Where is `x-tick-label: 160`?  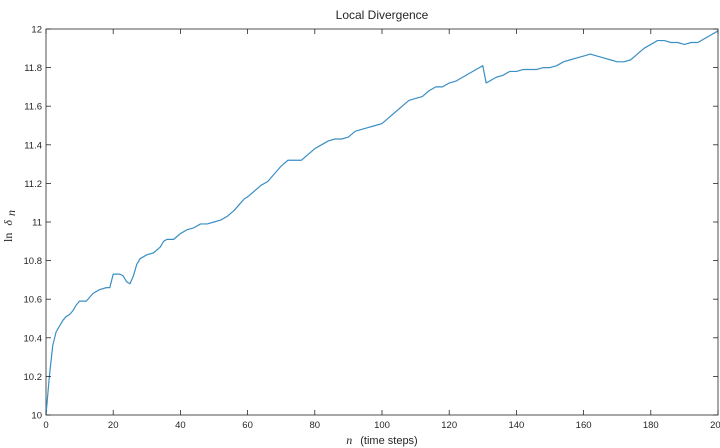 x-tick-label: 160 is located at coordinates (584, 425).